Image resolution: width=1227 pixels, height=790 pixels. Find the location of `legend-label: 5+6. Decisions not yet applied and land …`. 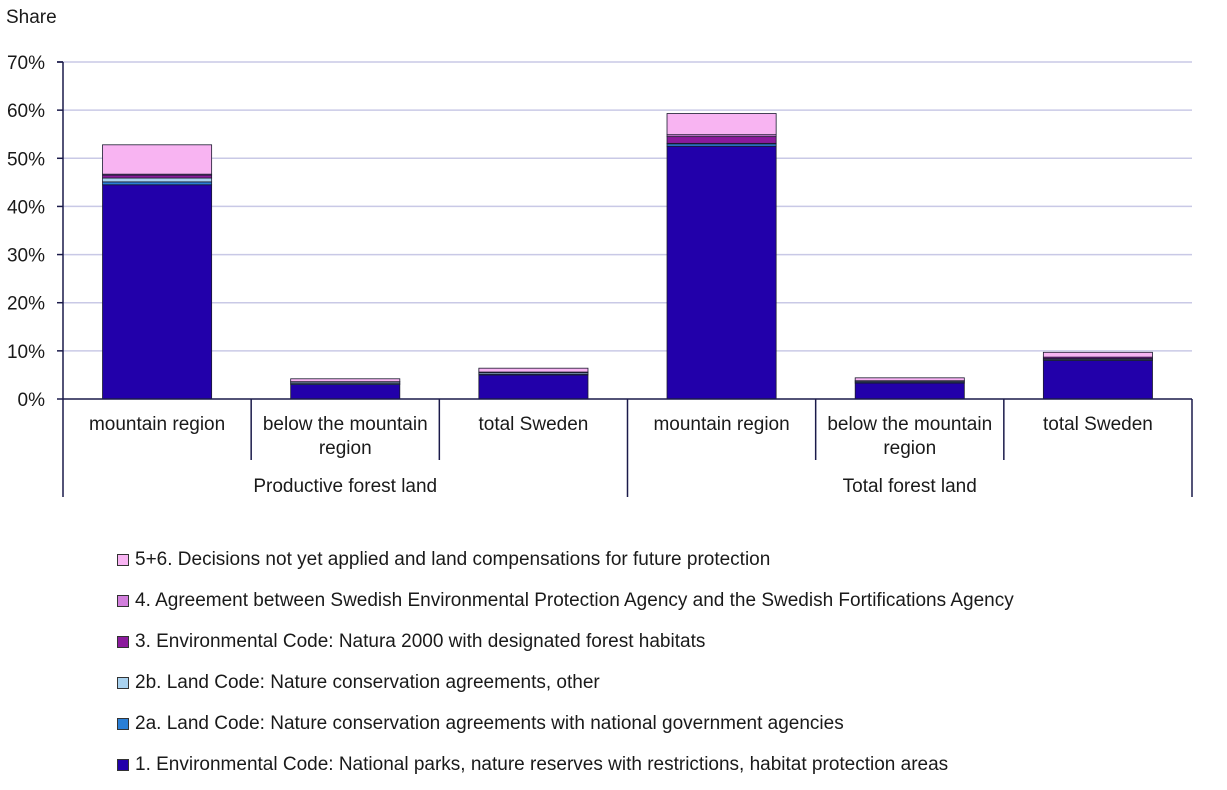

legend-label: 5+6. Decisions not yet applied and land … is located at coordinates (453, 559).